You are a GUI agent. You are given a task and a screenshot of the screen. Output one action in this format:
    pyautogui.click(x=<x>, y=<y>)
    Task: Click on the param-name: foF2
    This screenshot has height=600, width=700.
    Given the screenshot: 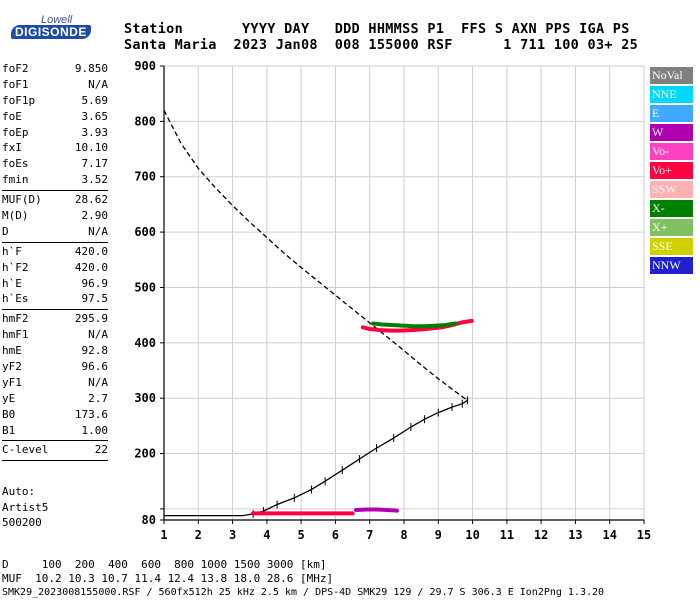 What is the action you would take?
    pyautogui.click(x=15, y=68)
    